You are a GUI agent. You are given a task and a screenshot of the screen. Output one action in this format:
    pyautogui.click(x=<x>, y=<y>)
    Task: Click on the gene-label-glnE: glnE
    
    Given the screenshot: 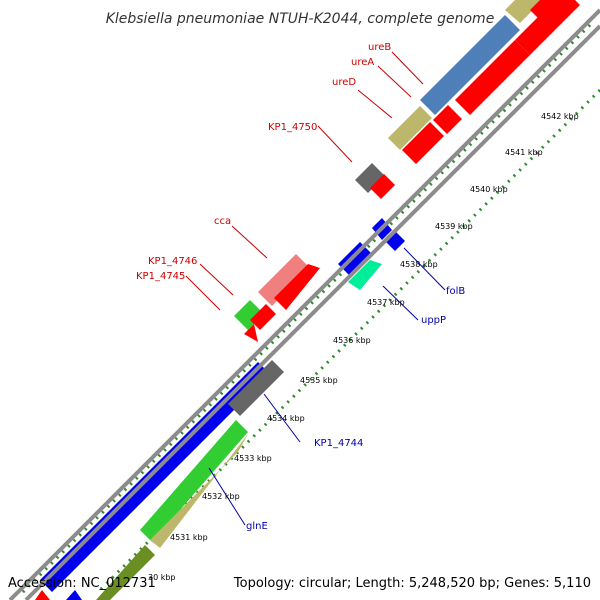 What is the action you would take?
    pyautogui.click(x=257, y=526)
    